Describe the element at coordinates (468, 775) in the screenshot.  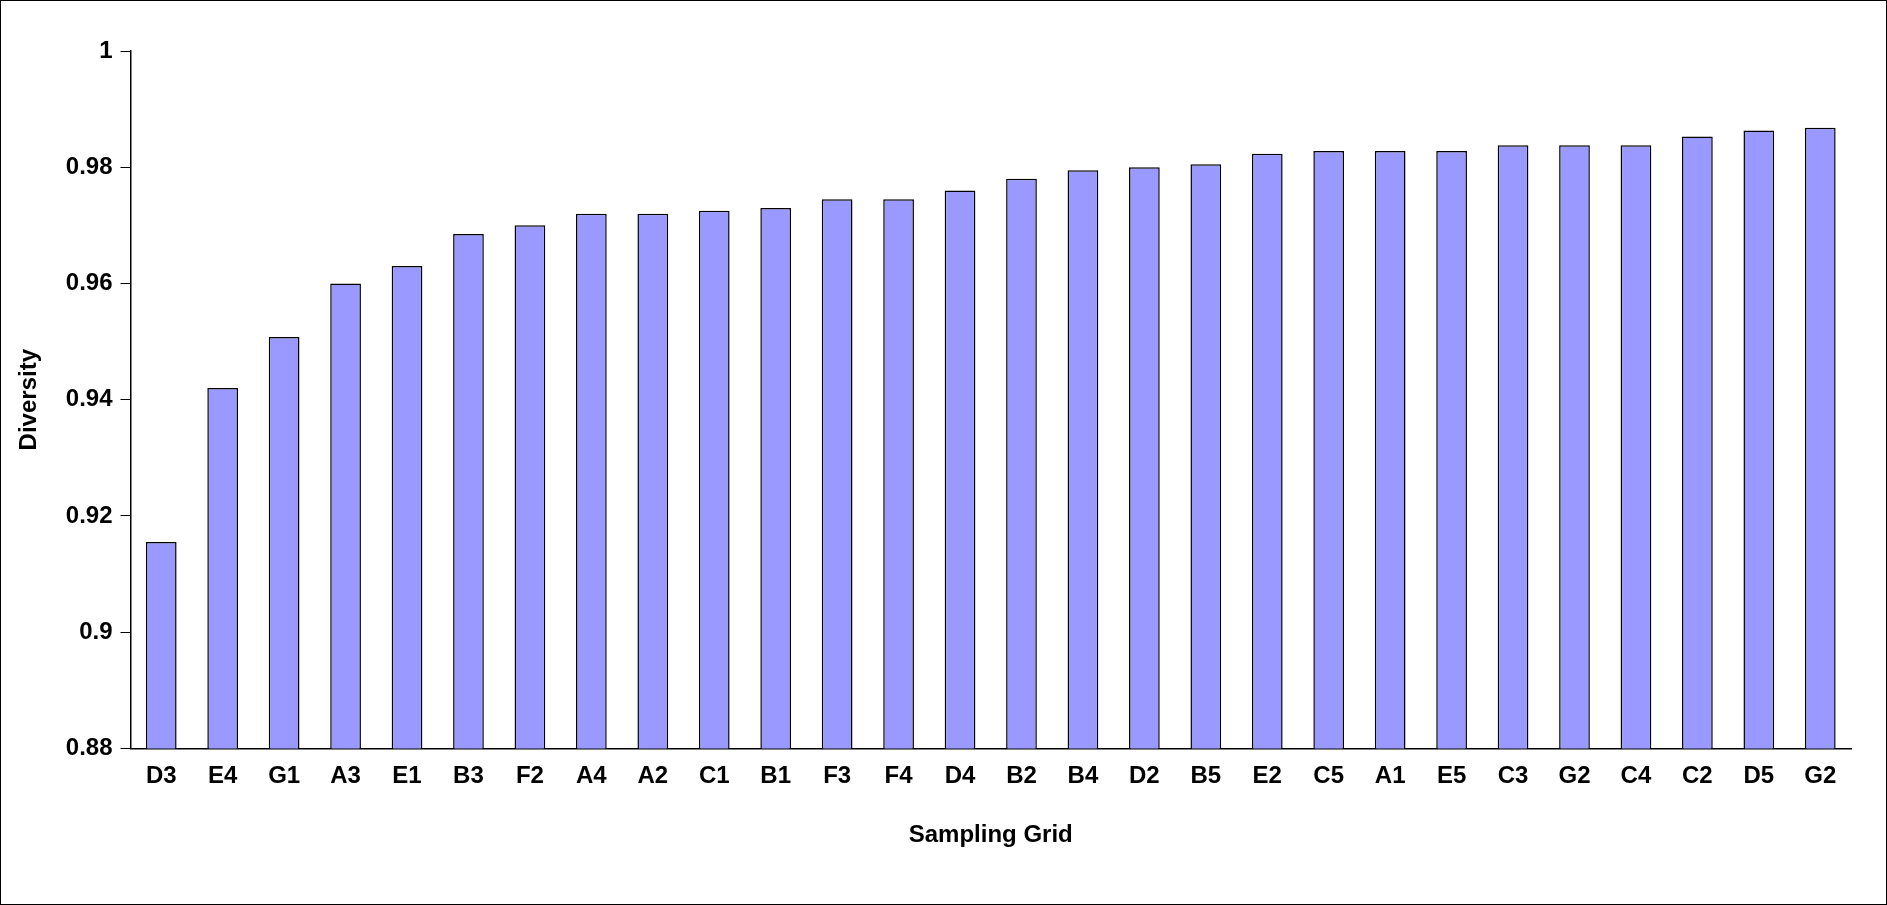
I see `x-tick-label: B3` at that location.